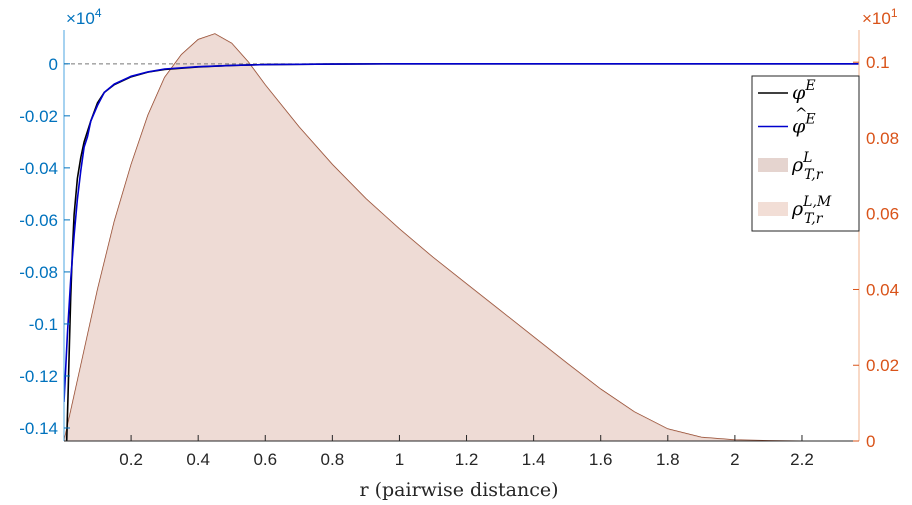 The image size is (912, 505). What do you see at coordinates (38, 168) in the screenshot?
I see `left-tick-label: -0.04` at bounding box center [38, 168].